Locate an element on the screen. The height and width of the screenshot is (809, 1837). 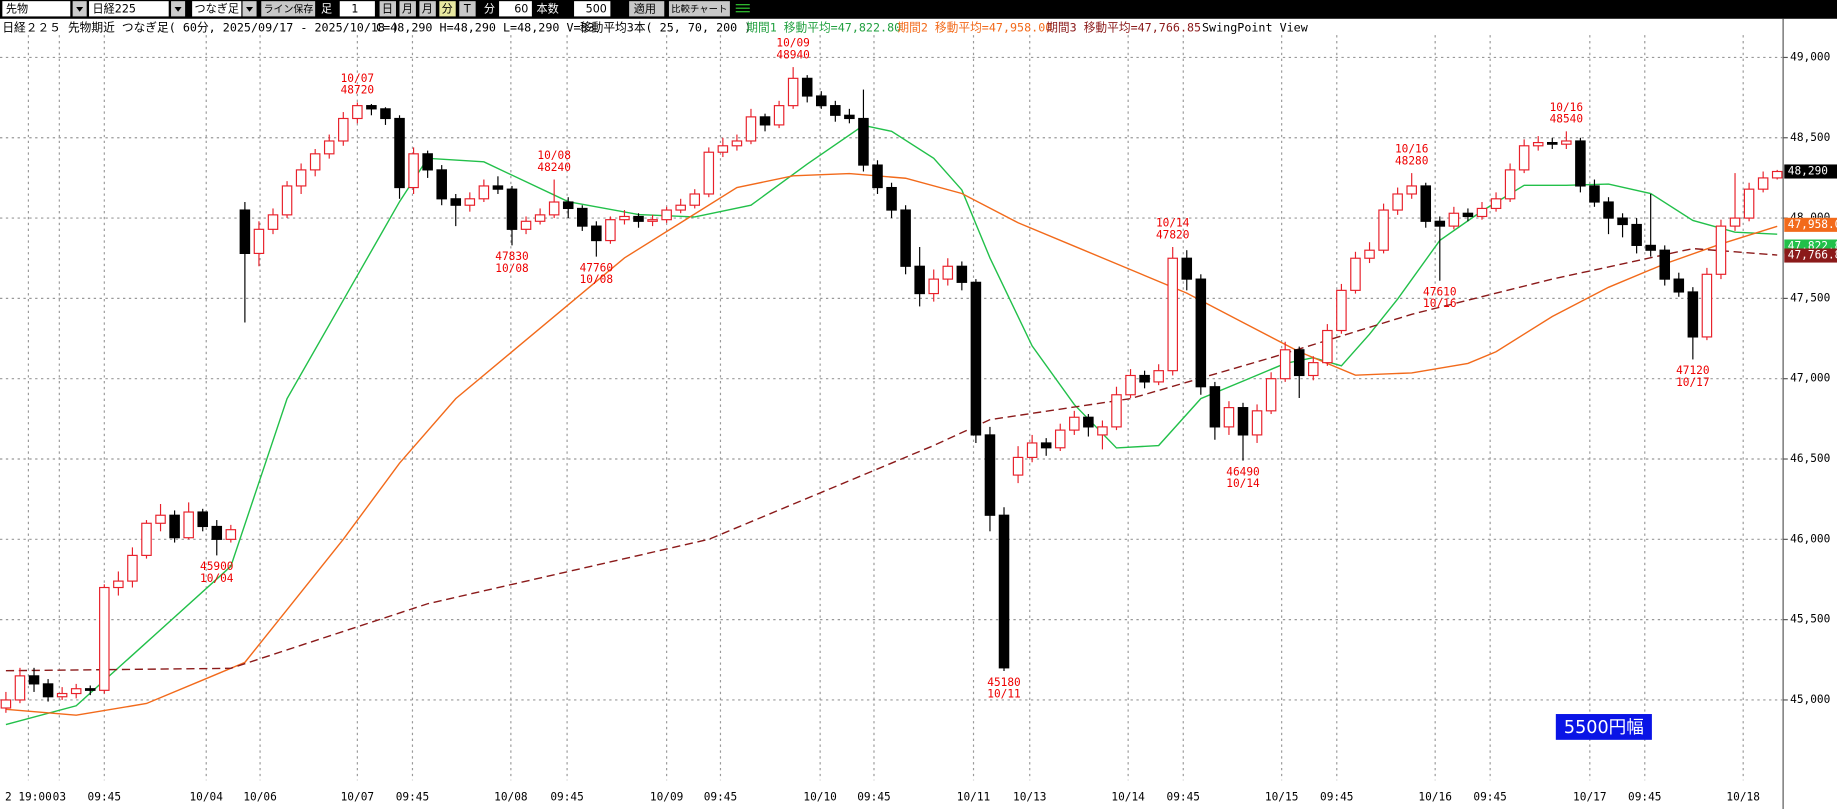
bar-count-input is located at coordinates (357, 9).